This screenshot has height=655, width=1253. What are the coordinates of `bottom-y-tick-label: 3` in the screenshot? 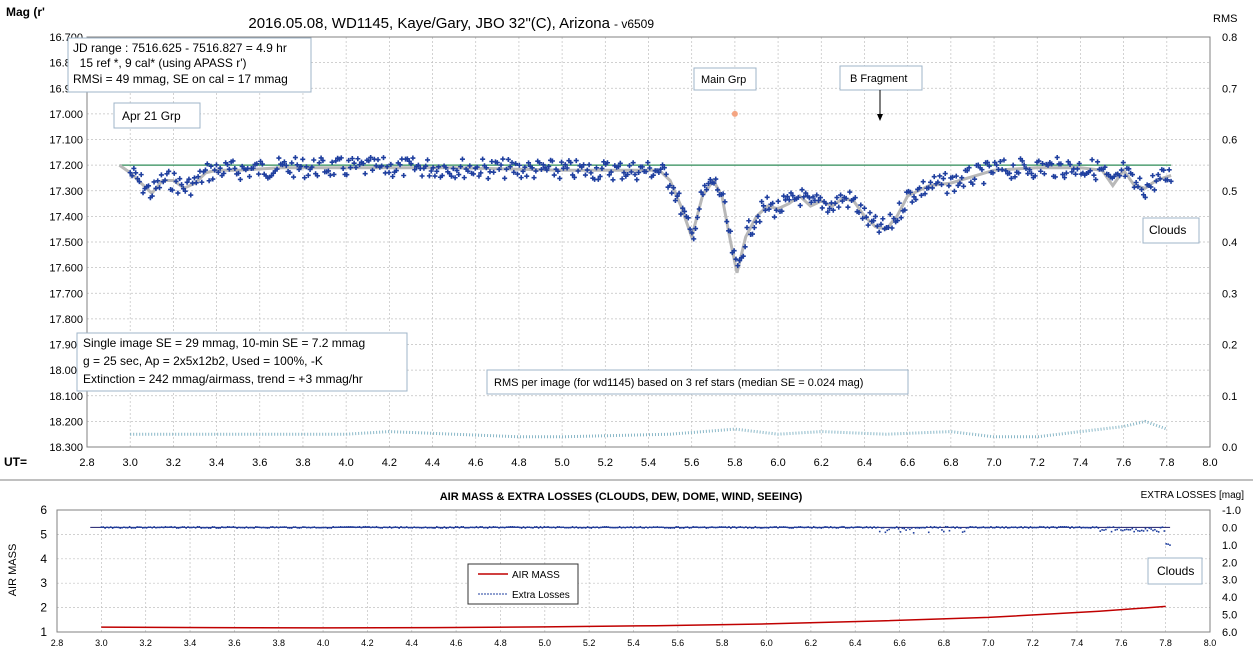 It's located at (43, 583).